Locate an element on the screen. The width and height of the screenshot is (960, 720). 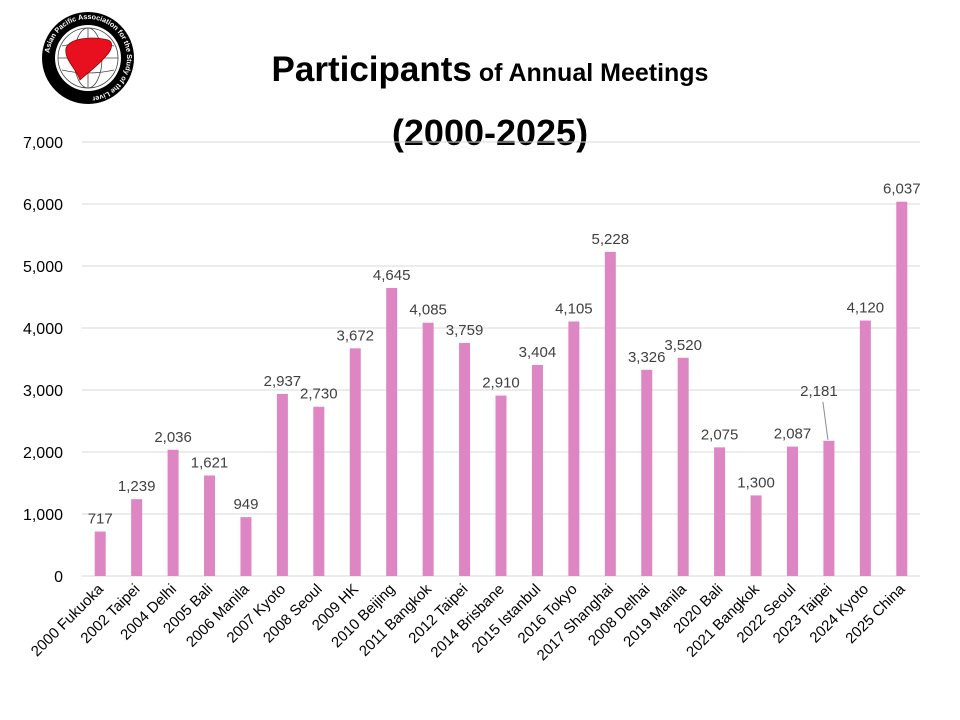
data-label: 1,300 is located at coordinates (756, 482).